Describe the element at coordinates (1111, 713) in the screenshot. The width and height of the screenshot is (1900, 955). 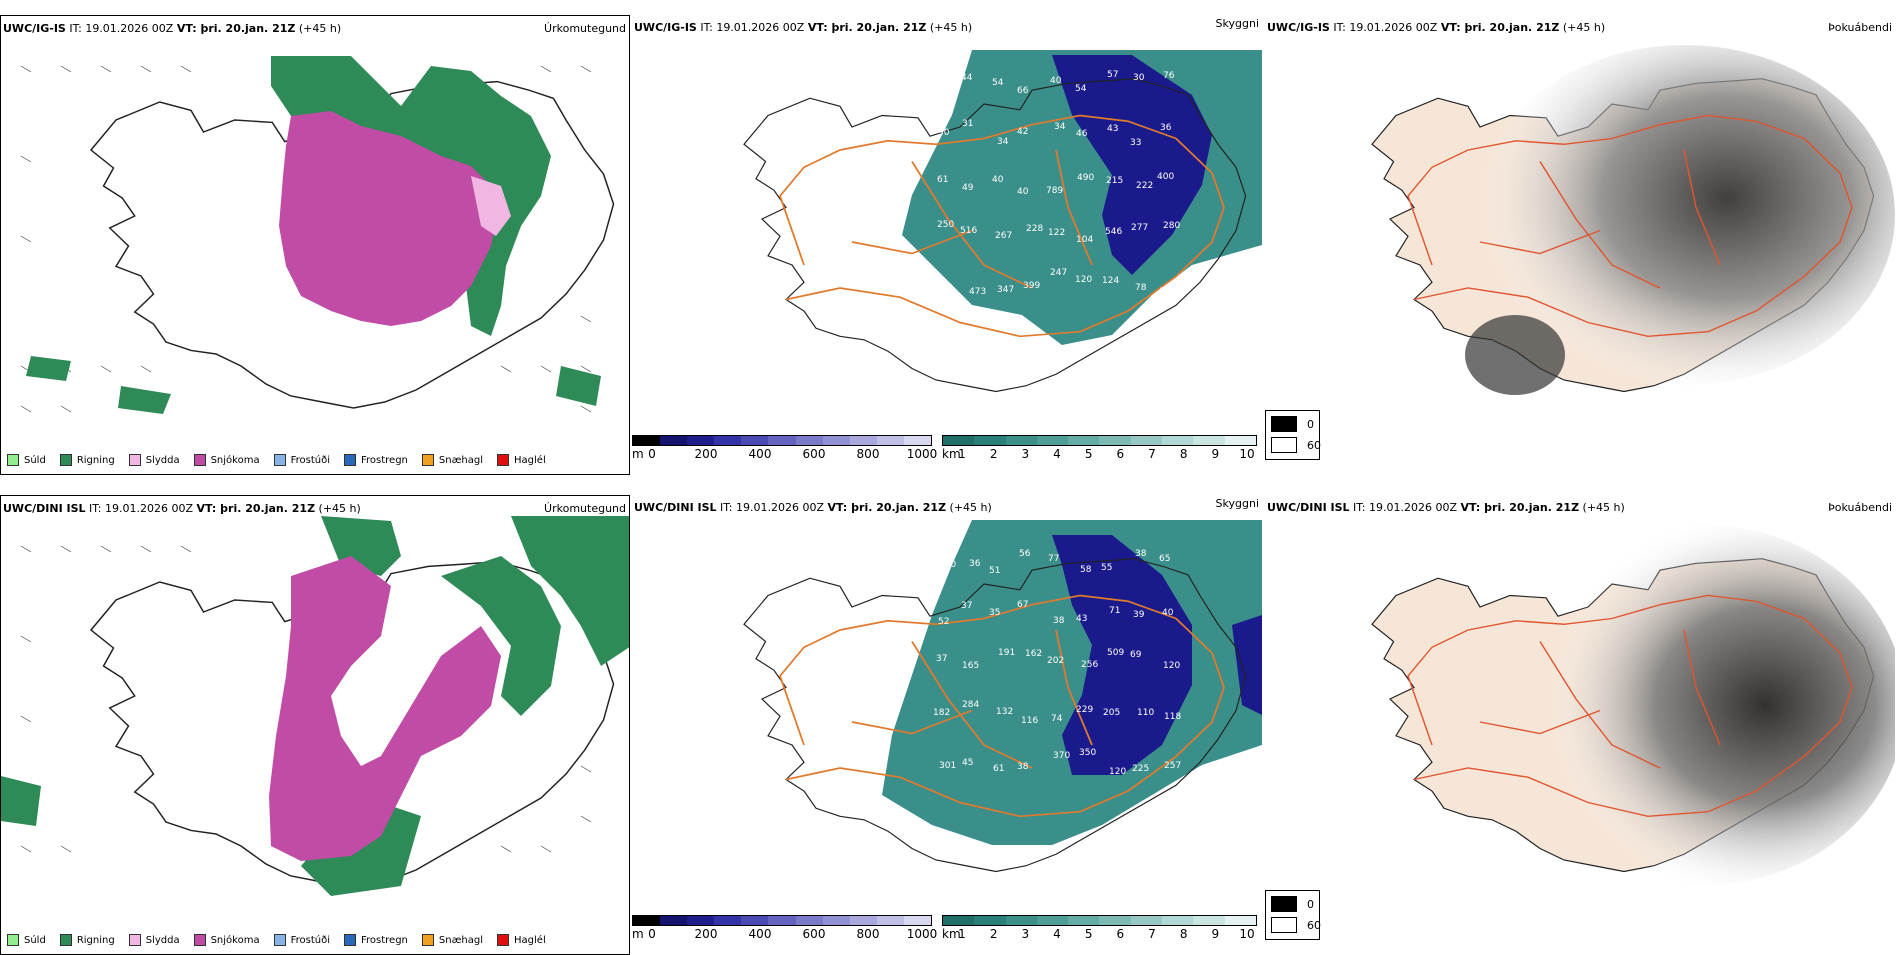
I see `cloudbase-label: 205` at that location.